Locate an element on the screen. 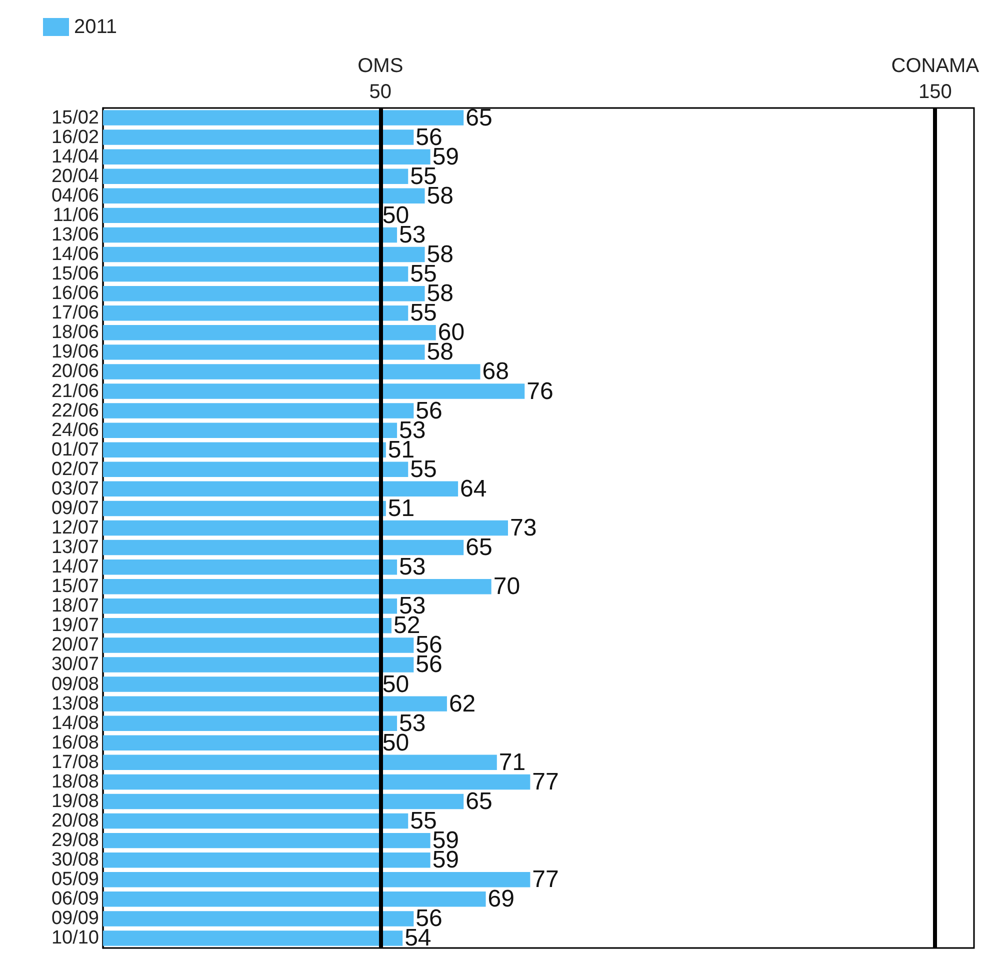 The image size is (990, 960). y-tick-label: 18/07 is located at coordinates (75, 606).